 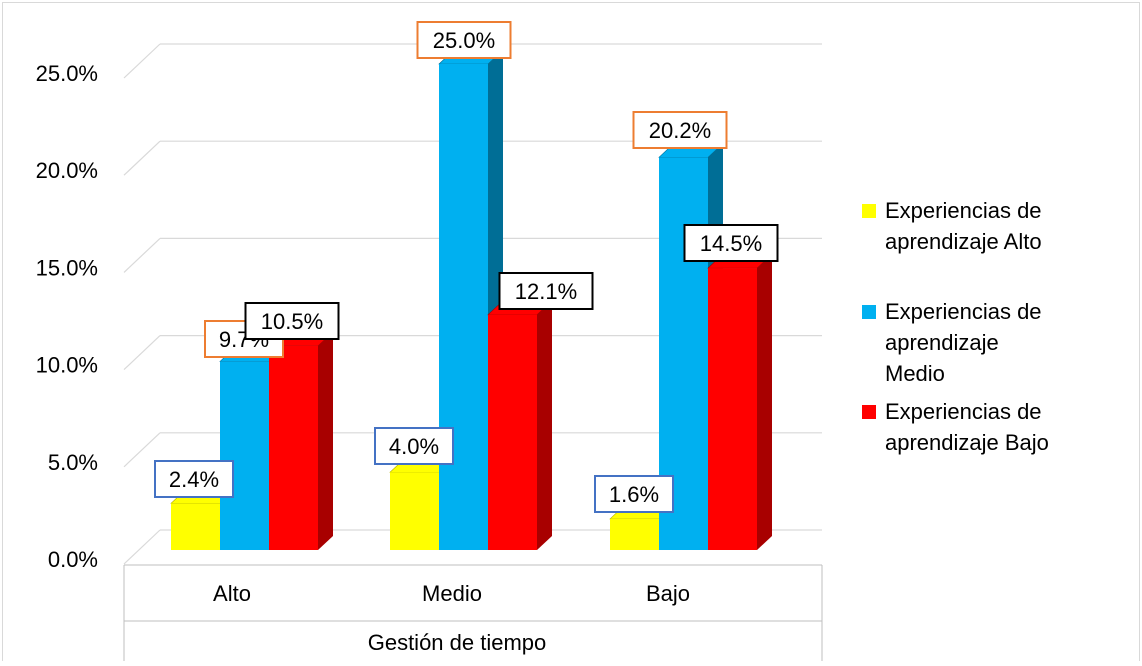 What do you see at coordinates (668, 593) in the screenshot?
I see `x-tick-label: Bajo` at bounding box center [668, 593].